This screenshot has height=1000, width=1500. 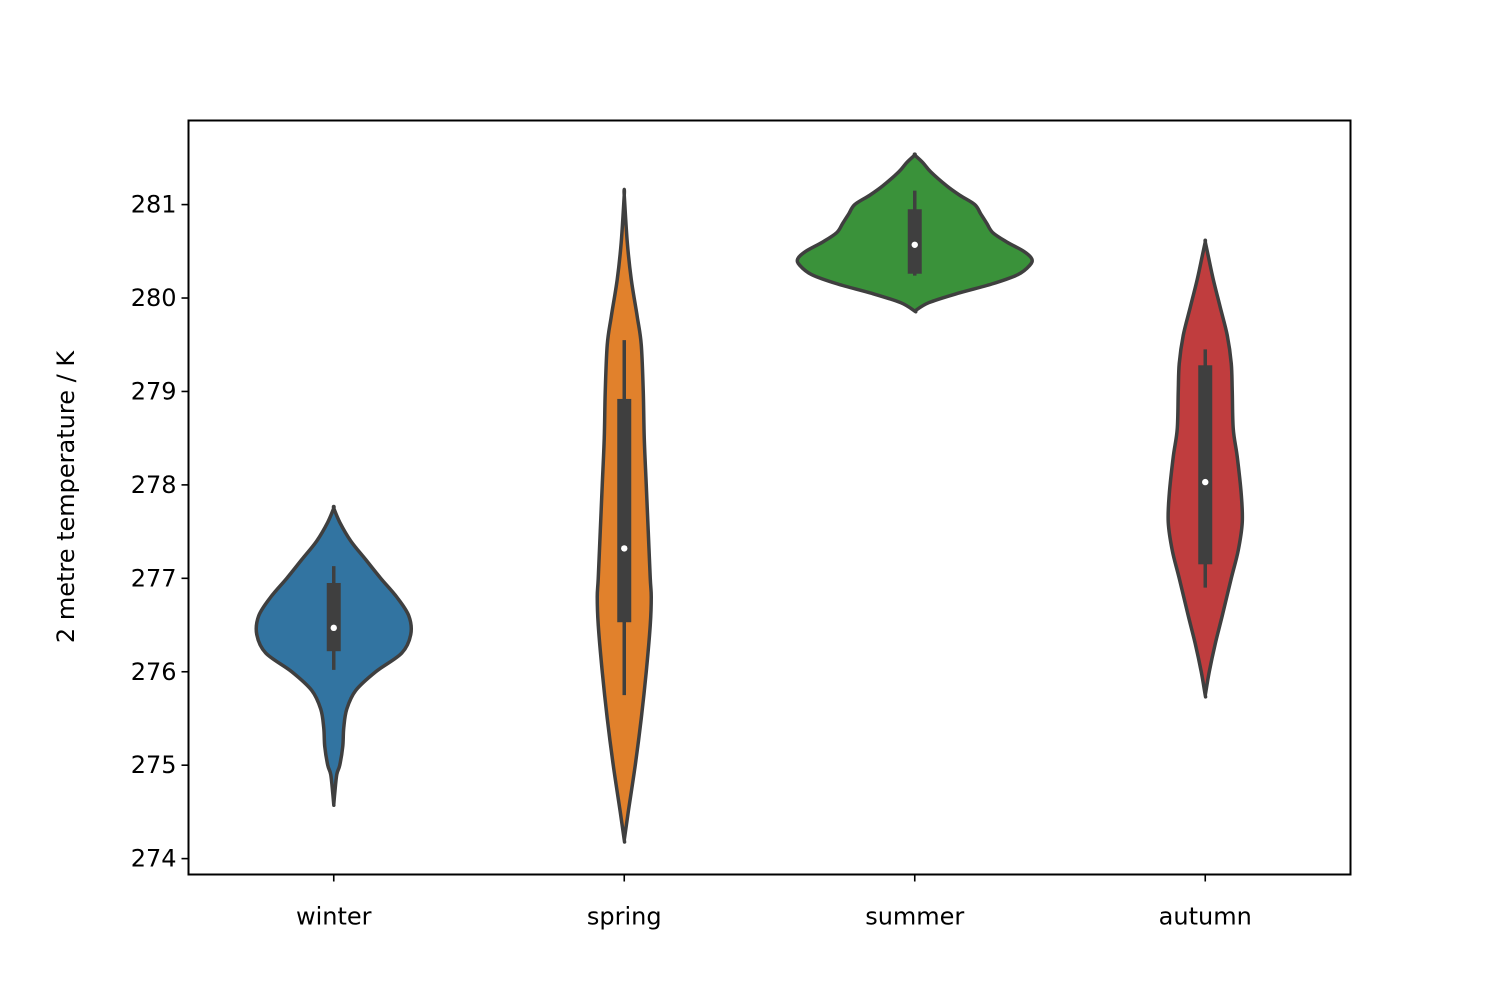 What do you see at coordinates (66, 496) in the screenshot?
I see `y-axis-label: 2 metre temperature / K` at bounding box center [66, 496].